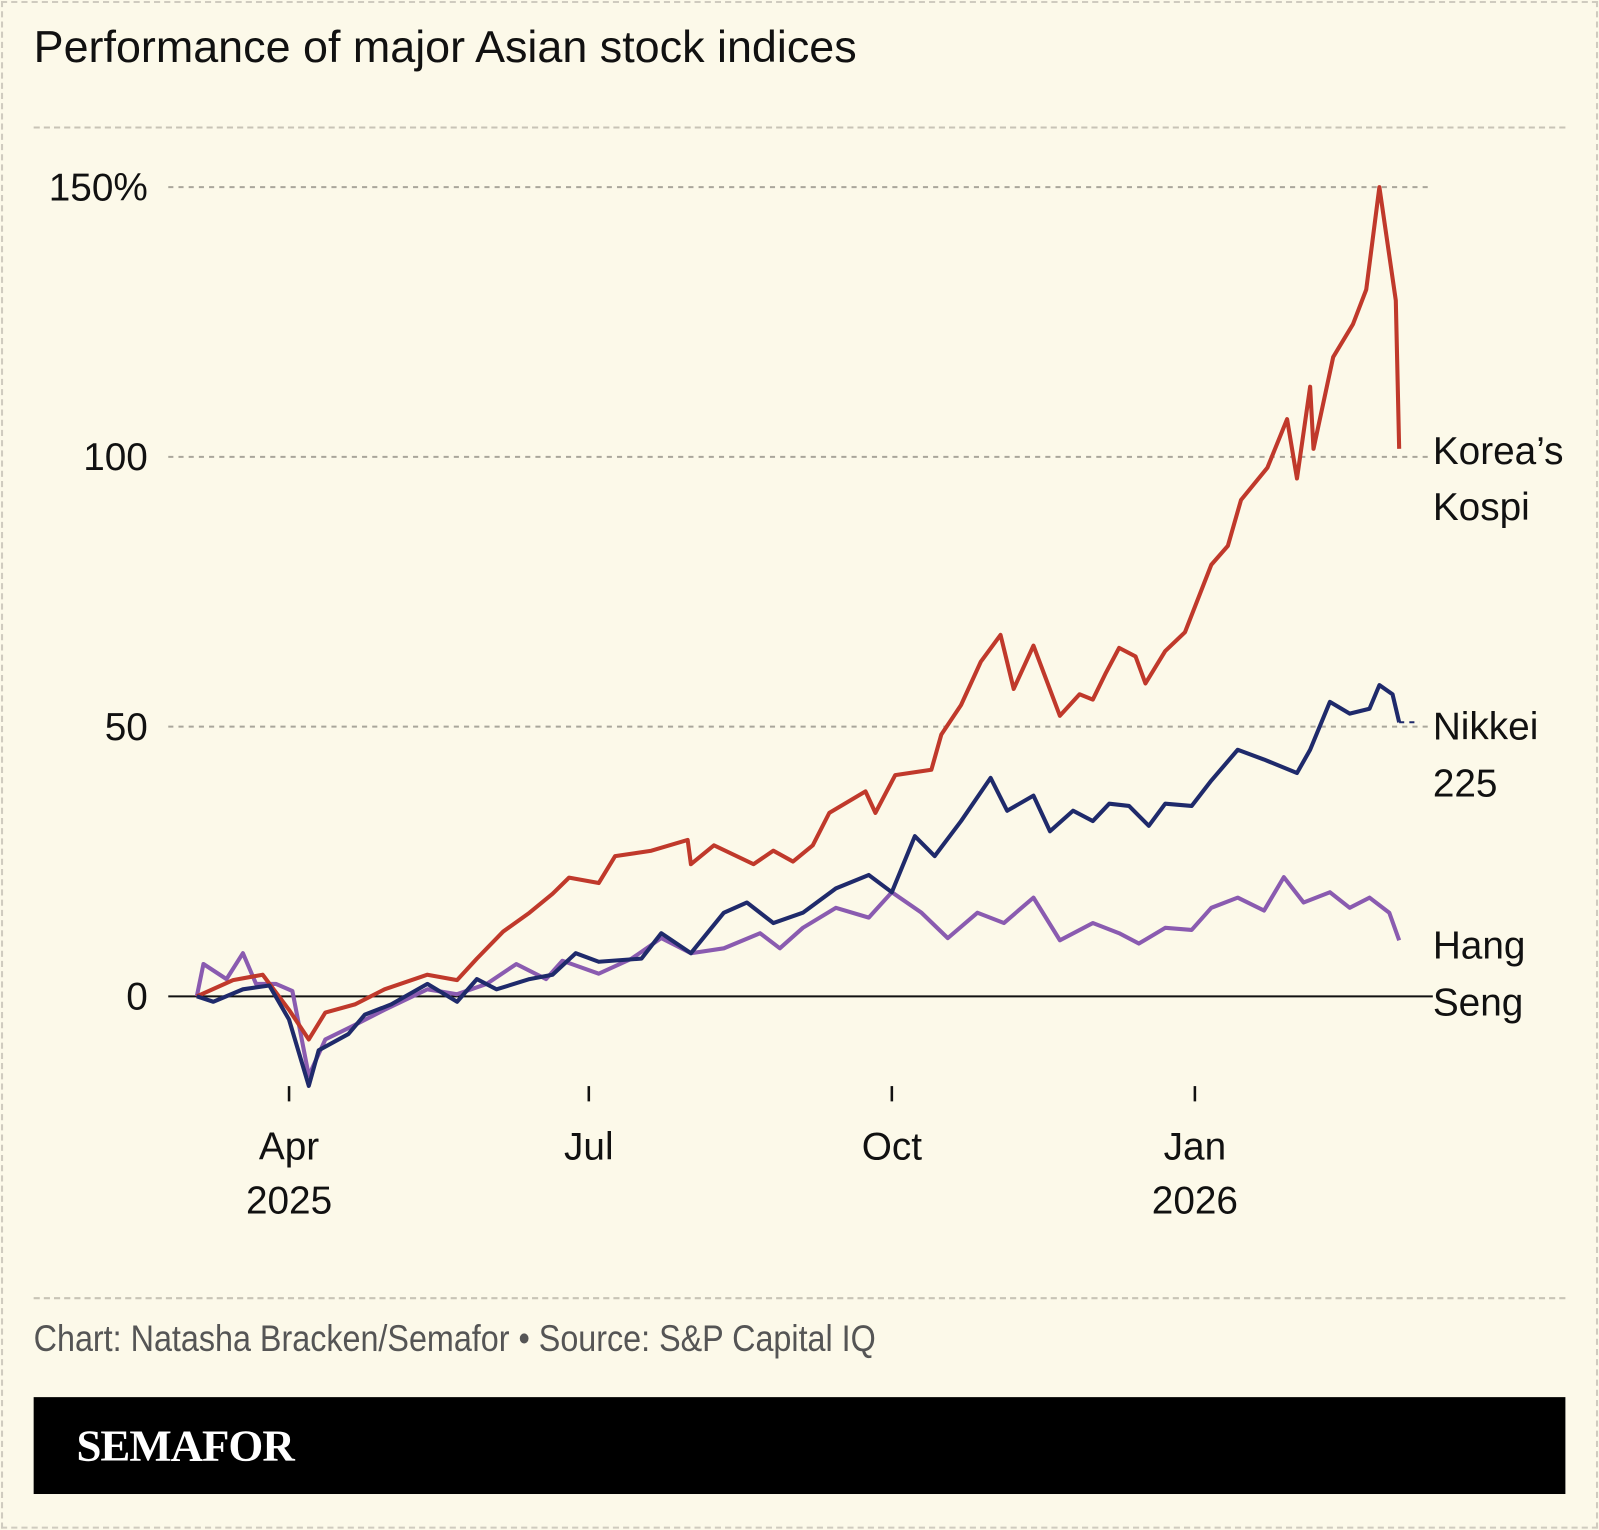  Describe the element at coordinates (799, 127) in the screenshot. I see `divider-top` at that location.